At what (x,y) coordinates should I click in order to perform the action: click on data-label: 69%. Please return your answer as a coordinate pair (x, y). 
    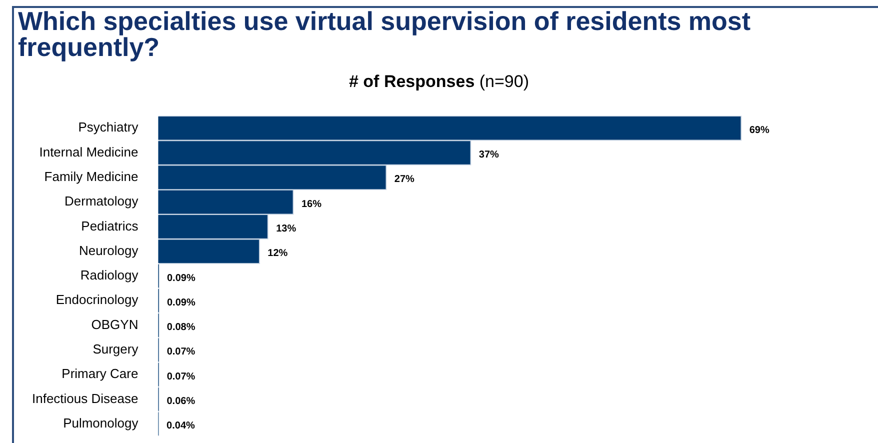
    Looking at the image, I should click on (759, 130).